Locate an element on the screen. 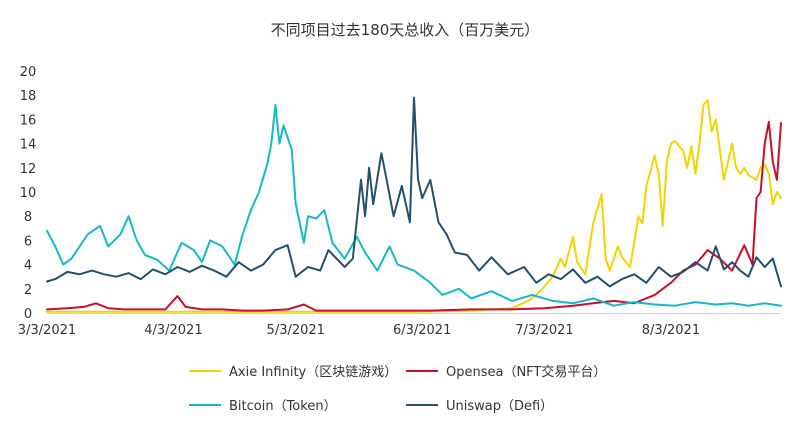 The height and width of the screenshot is (432, 810). y-tick-label: 14 is located at coordinates (28, 145).